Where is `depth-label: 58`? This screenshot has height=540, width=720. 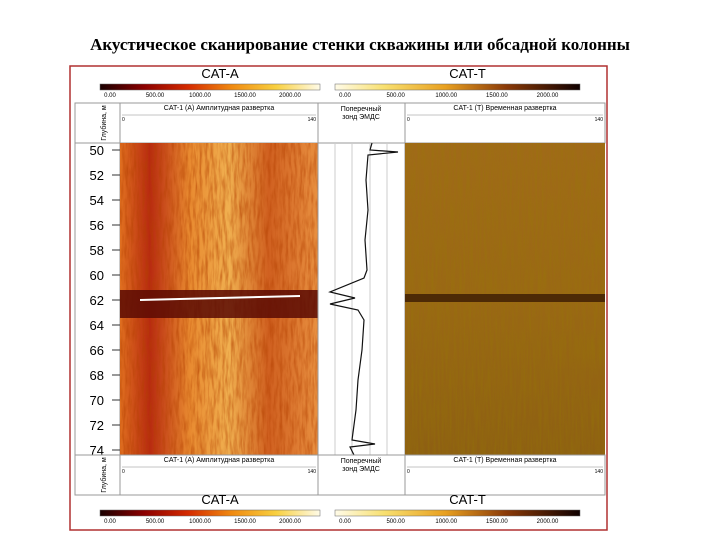 depth-label: 58 is located at coordinates (97, 250).